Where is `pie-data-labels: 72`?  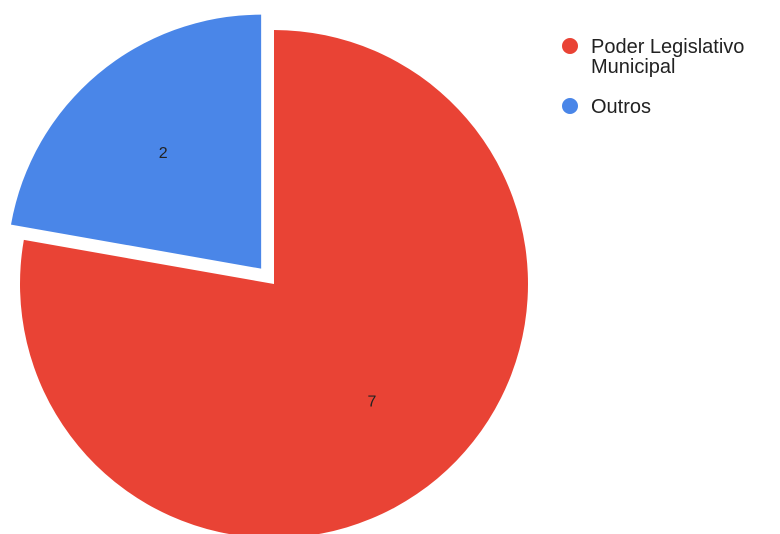 pie-data-labels: 72 is located at coordinates (268, 278).